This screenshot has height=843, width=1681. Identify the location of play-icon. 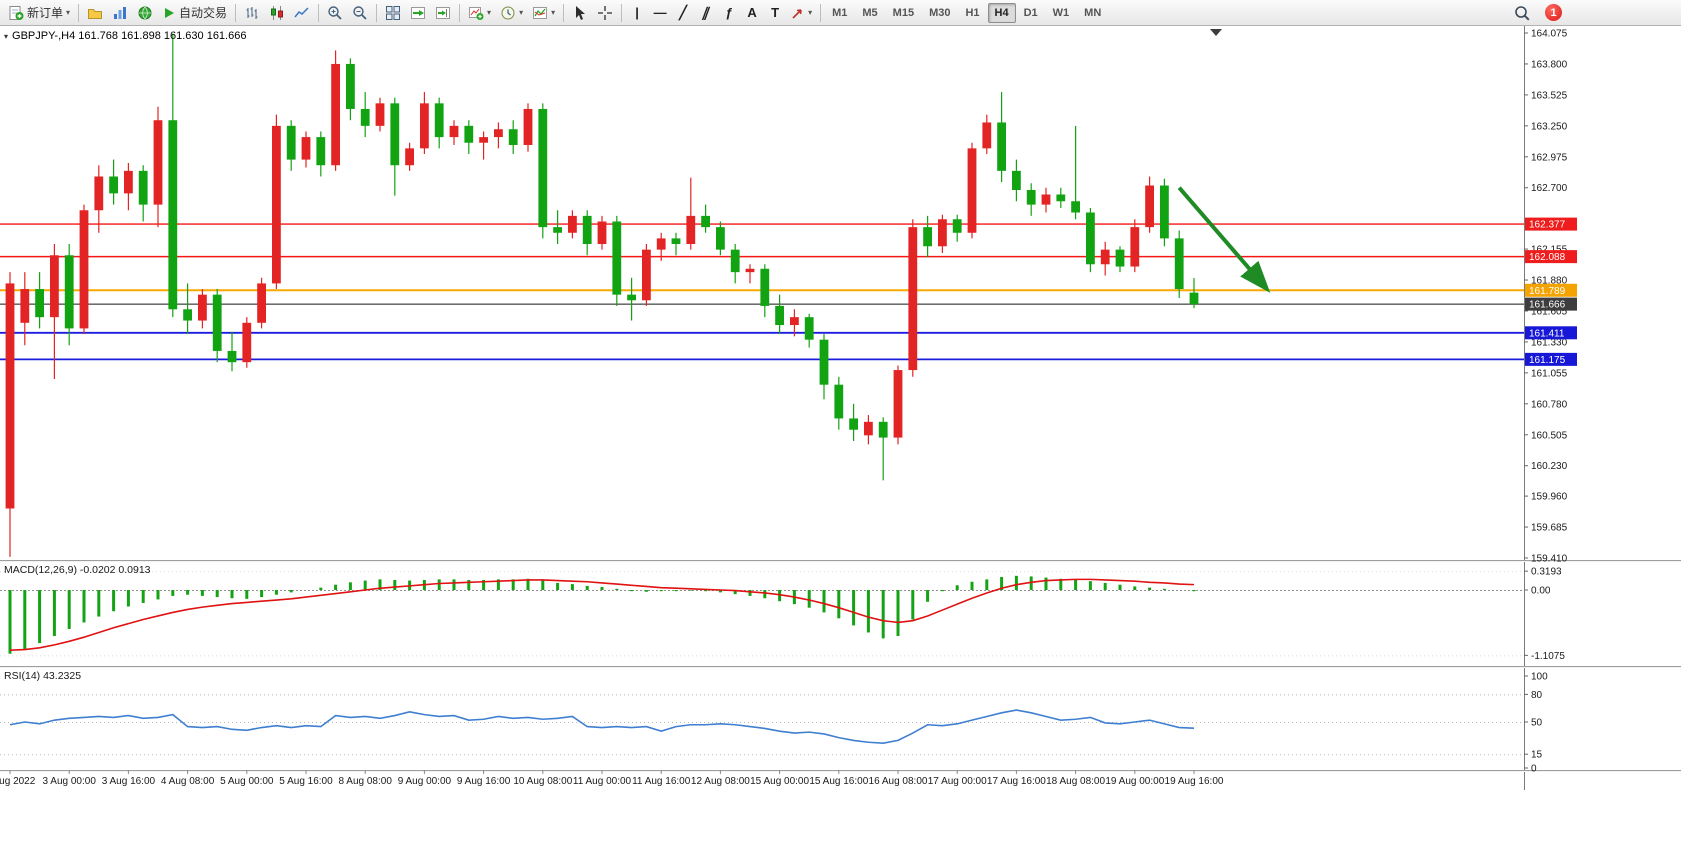
(170, 12).